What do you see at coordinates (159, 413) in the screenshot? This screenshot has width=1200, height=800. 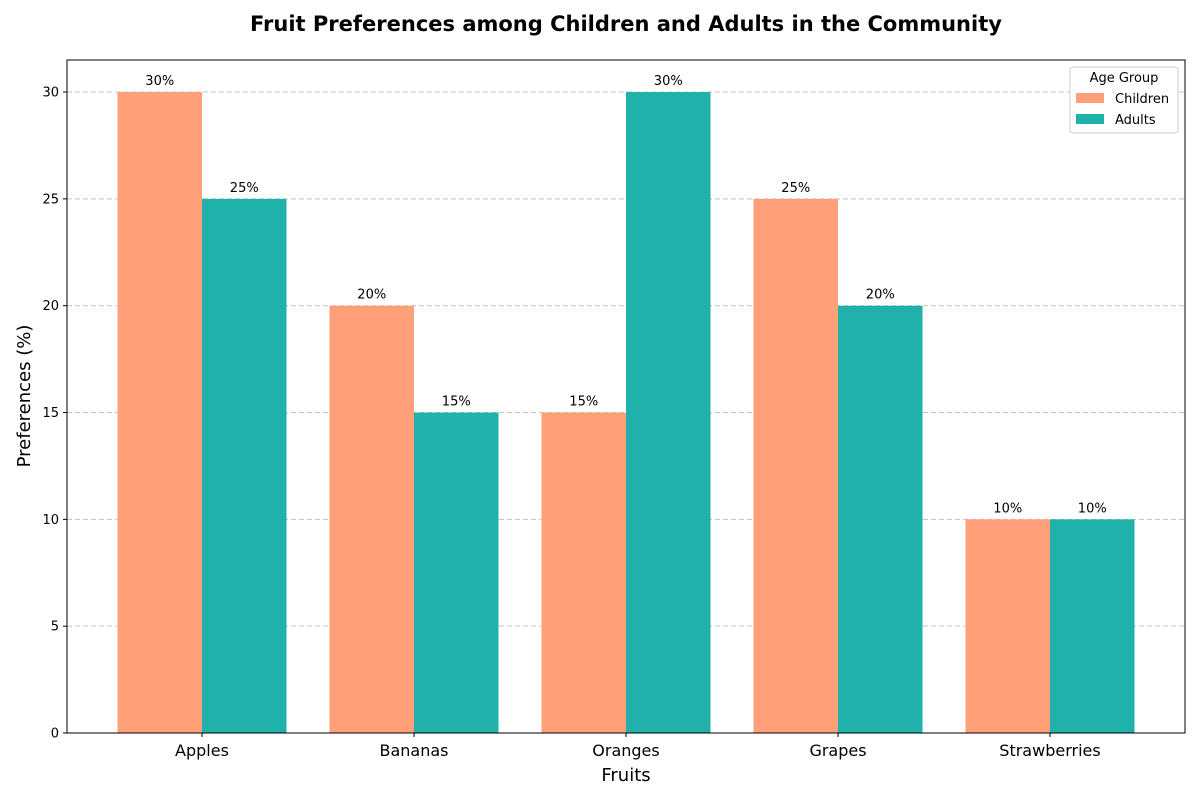 I see `bar-children-apples` at bounding box center [159, 413].